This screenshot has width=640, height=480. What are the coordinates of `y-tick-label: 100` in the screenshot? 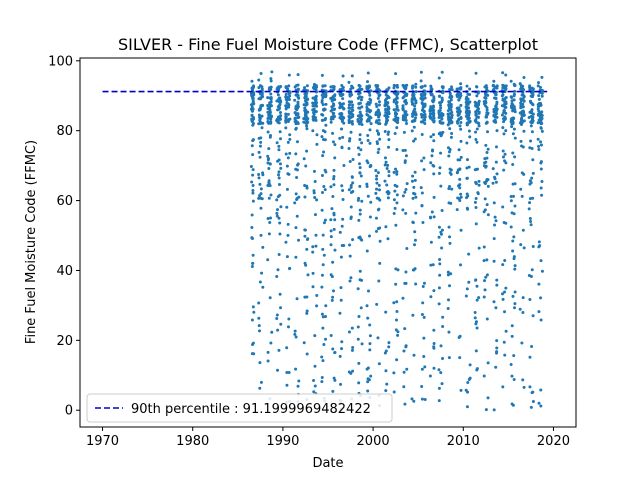 It's located at (60, 61).